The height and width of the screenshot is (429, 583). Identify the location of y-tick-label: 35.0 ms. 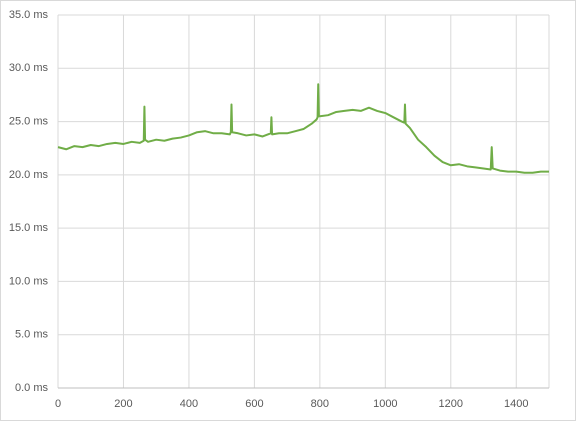
(29, 15).